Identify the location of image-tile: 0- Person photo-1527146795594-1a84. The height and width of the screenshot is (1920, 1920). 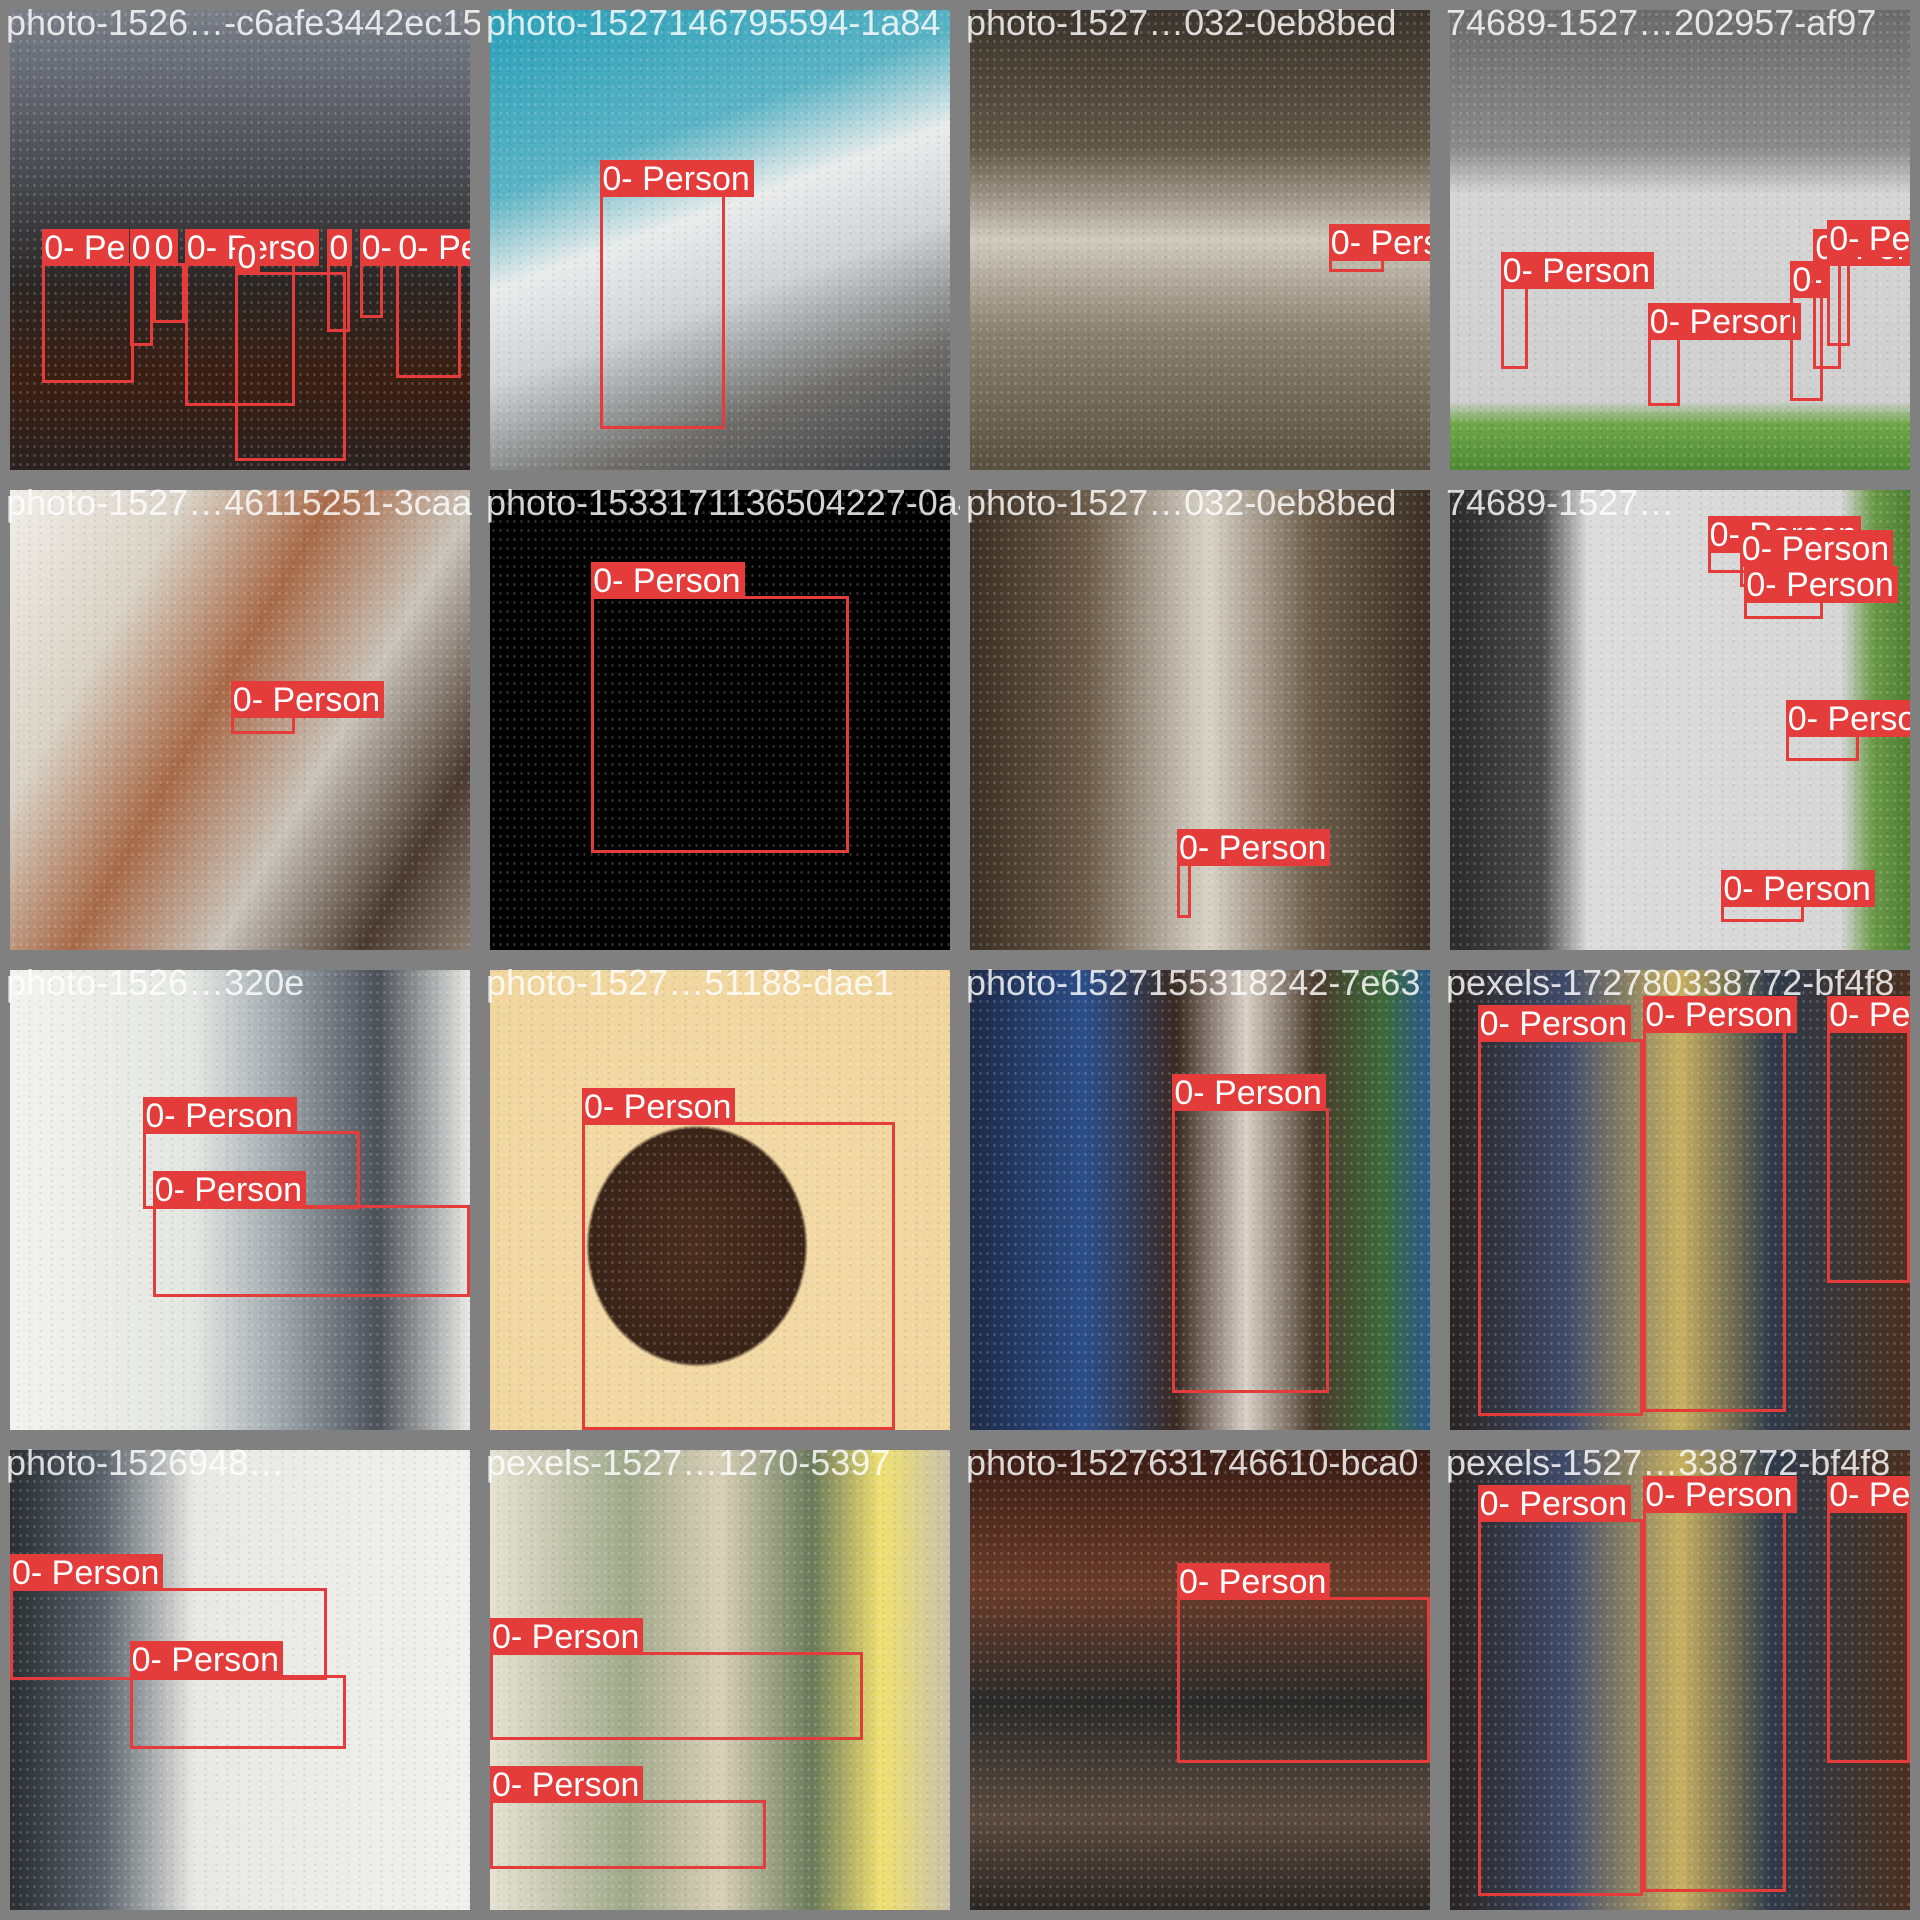
(720, 240).